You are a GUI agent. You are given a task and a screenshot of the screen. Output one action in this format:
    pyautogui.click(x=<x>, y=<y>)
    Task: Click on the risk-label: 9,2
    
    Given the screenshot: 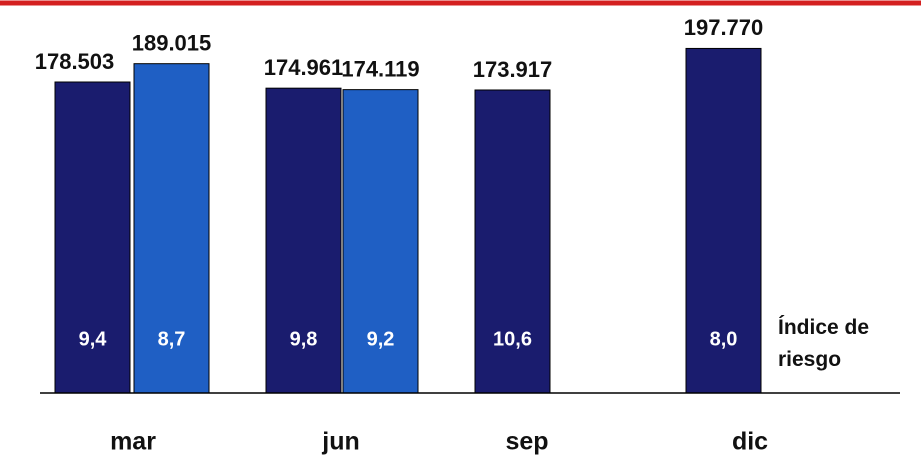 What is the action you would take?
    pyautogui.click(x=381, y=339)
    